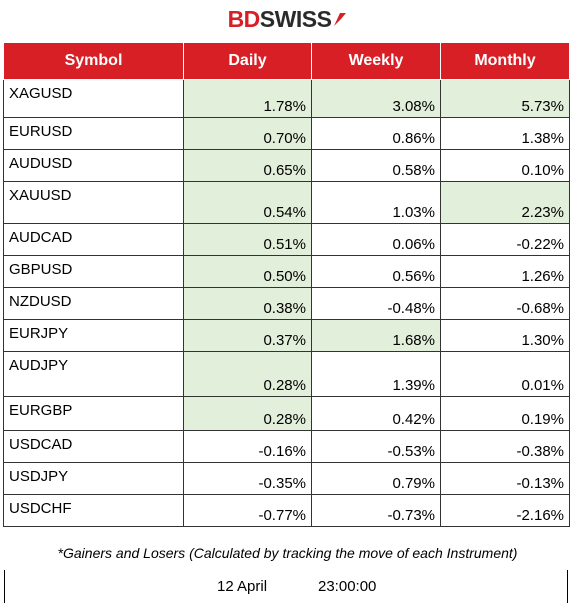 The height and width of the screenshot is (609, 575). Describe the element at coordinates (376, 303) in the screenshot. I see `weekly-cell: -0.48%` at that location.